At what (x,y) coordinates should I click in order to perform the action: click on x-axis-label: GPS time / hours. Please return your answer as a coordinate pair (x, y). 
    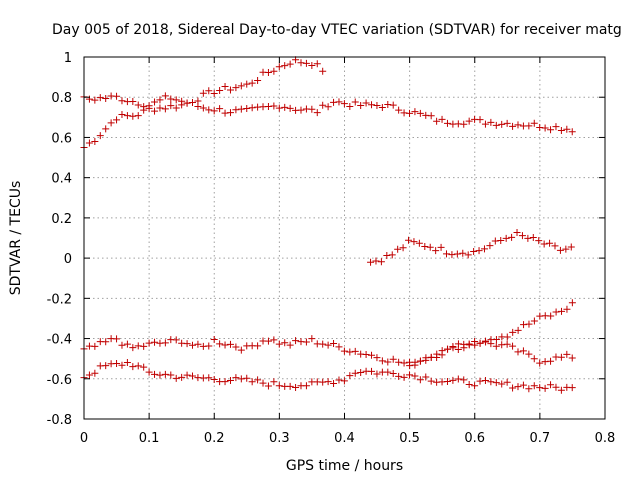
    Looking at the image, I should click on (344, 466).